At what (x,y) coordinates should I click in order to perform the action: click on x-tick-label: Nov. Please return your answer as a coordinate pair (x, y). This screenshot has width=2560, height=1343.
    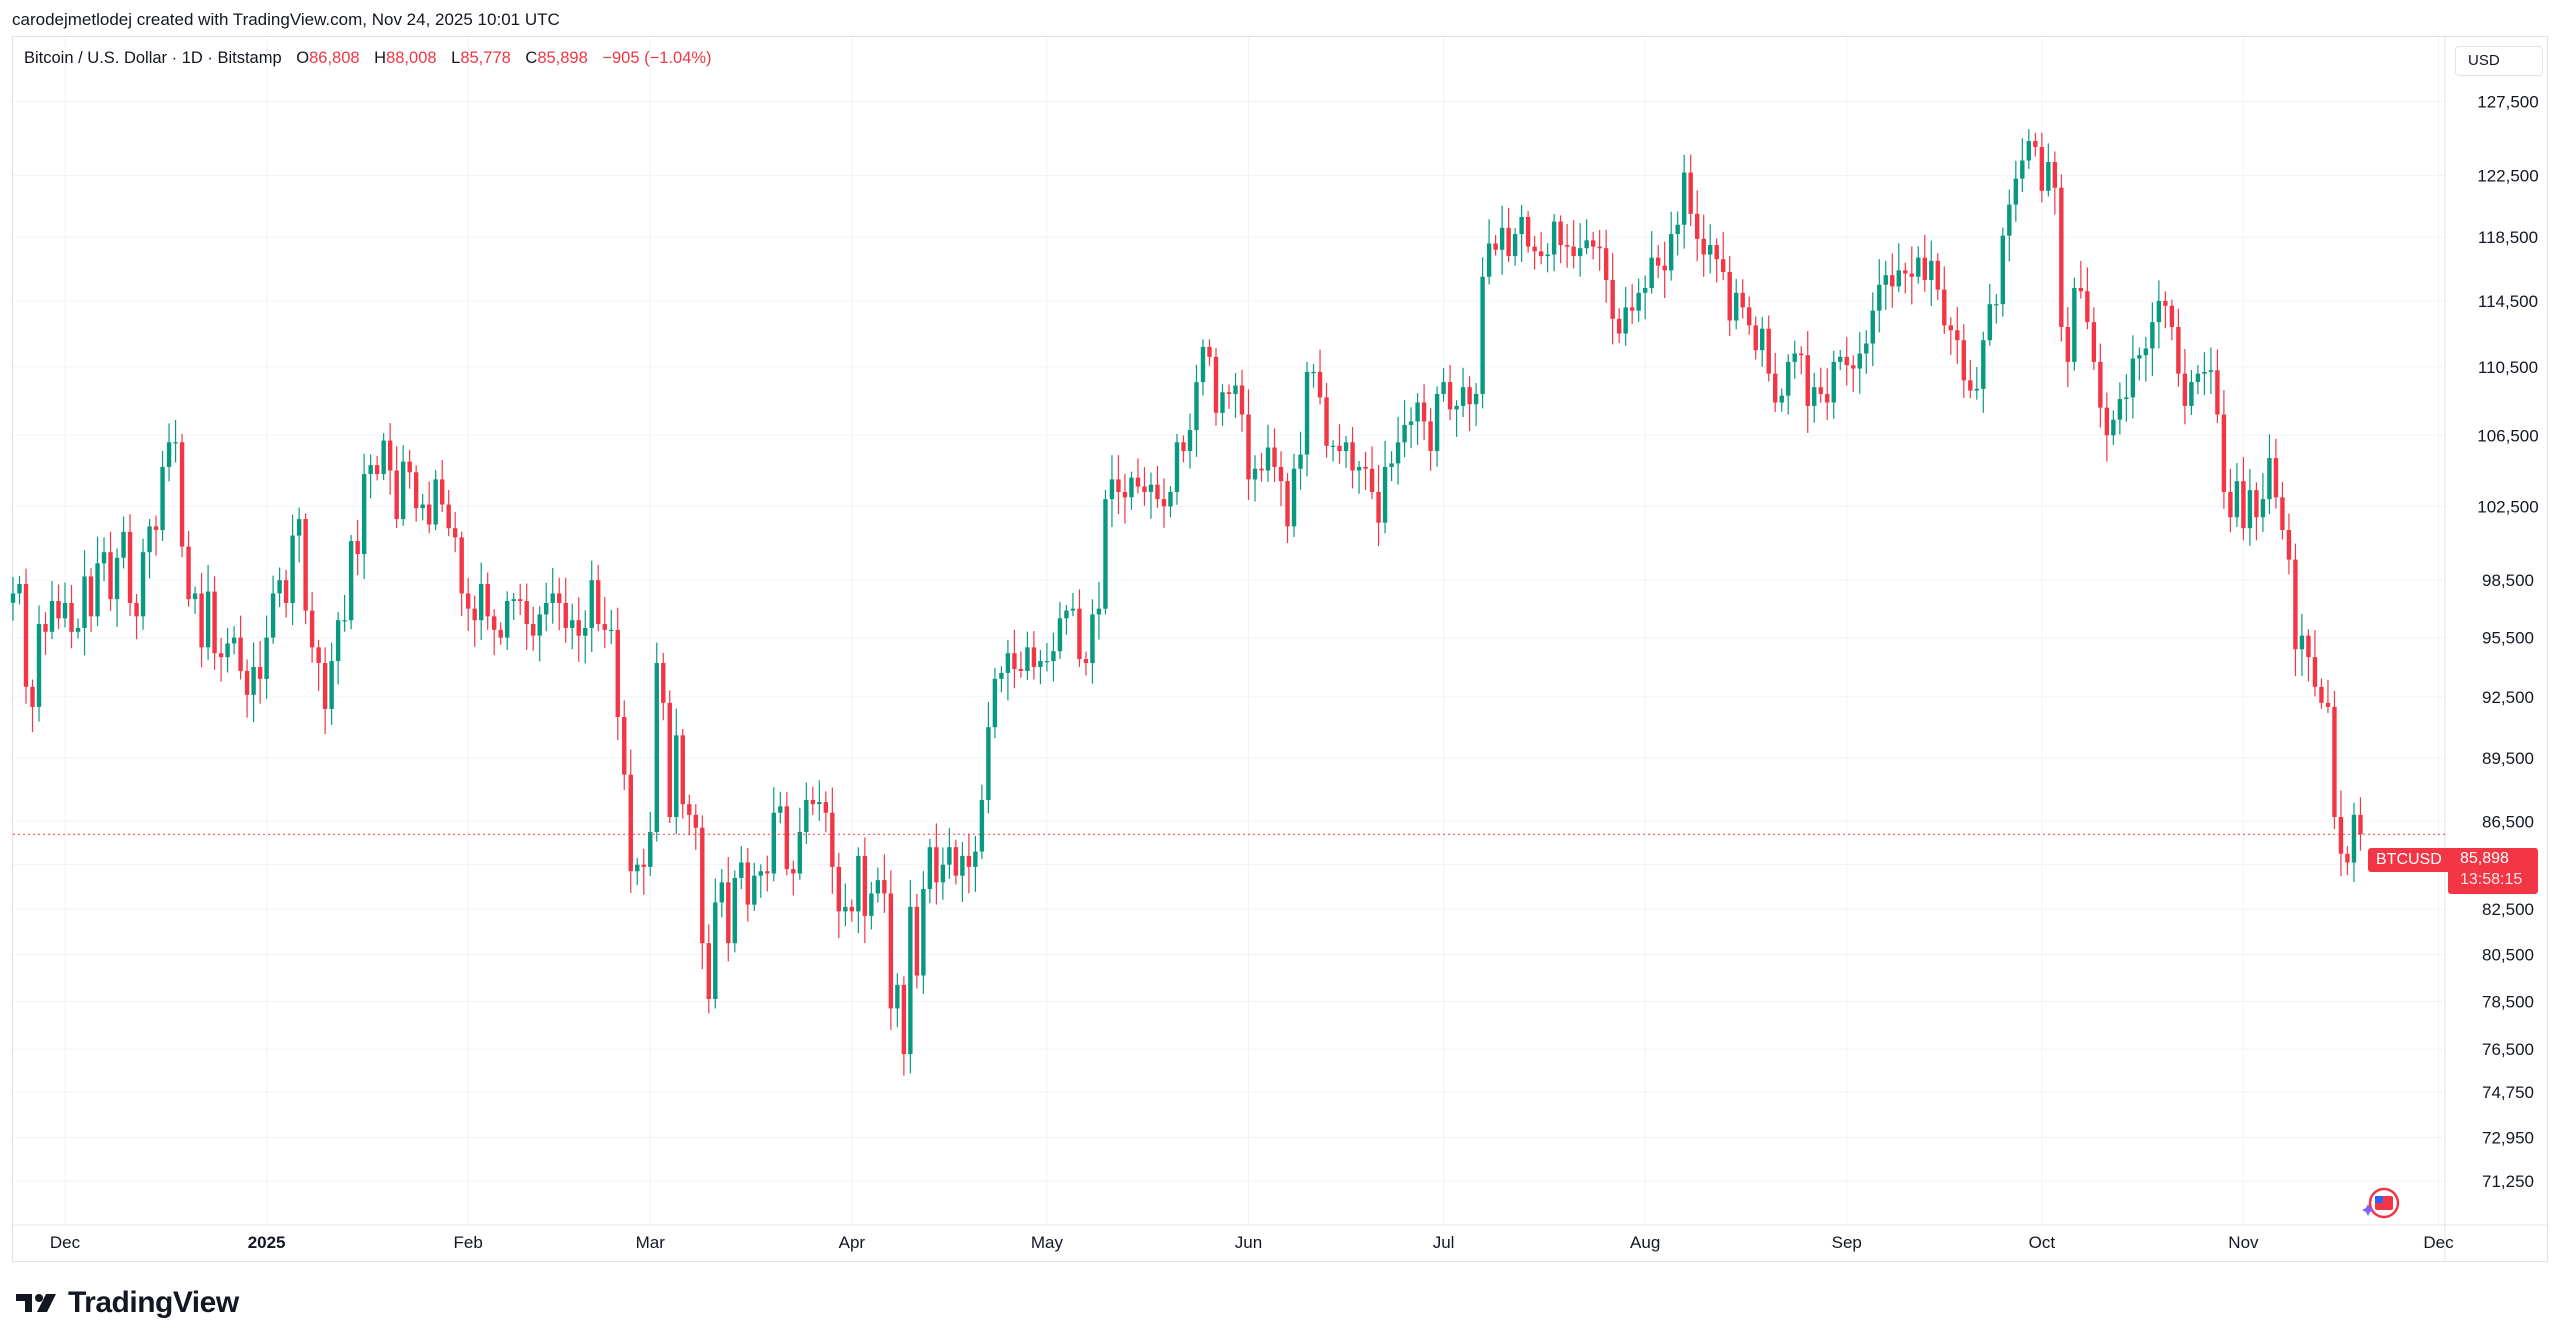
    Looking at the image, I should click on (2243, 1242).